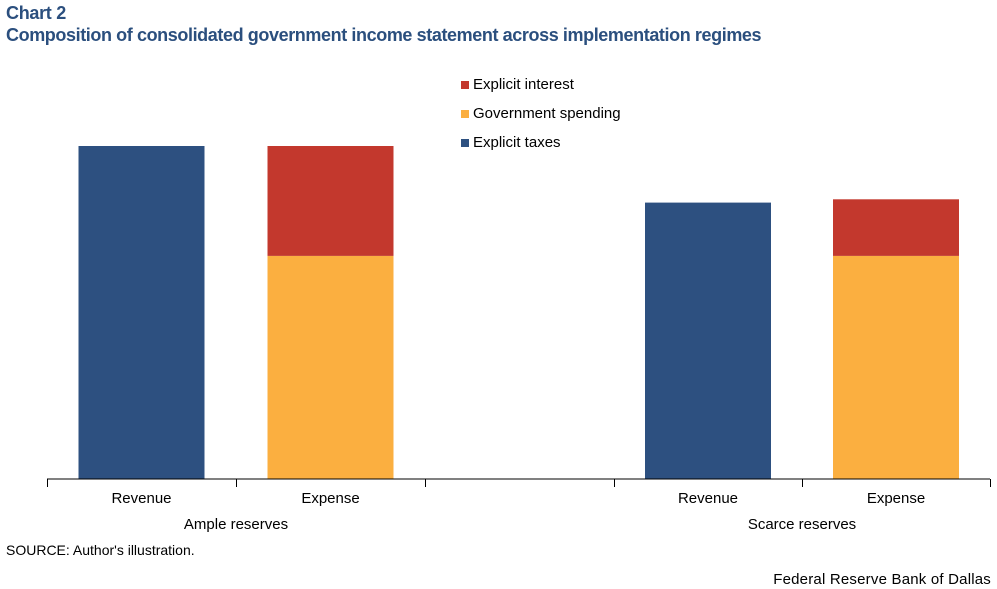 The height and width of the screenshot is (589, 997). Describe the element at coordinates (517, 142) in the screenshot. I see `legend-label: Explicit taxes` at that location.